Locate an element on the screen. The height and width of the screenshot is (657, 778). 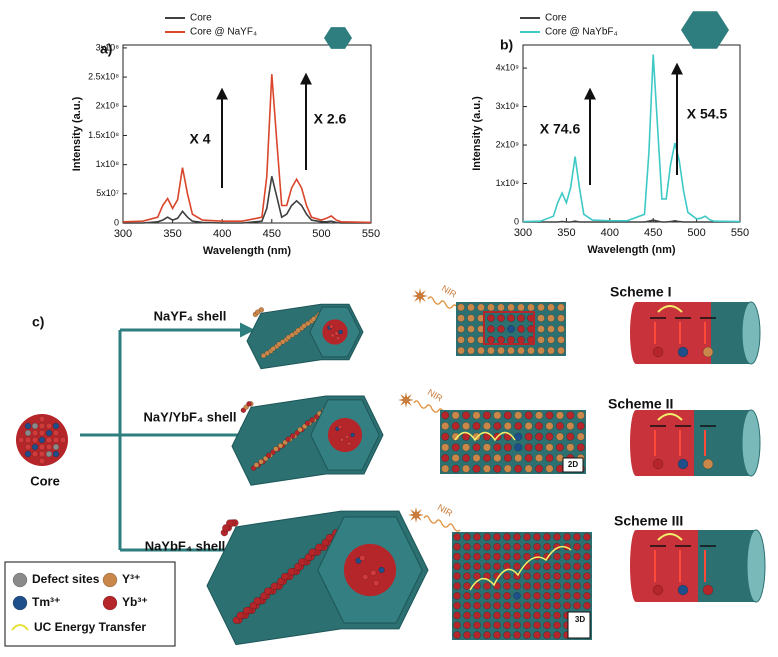
x-tick-label: 450 is located at coordinates (272, 234).